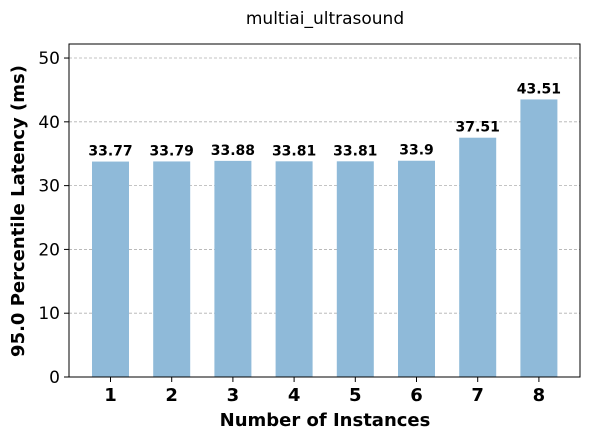  What do you see at coordinates (355, 395) in the screenshot?
I see `x-tick-label: 5` at bounding box center [355, 395].